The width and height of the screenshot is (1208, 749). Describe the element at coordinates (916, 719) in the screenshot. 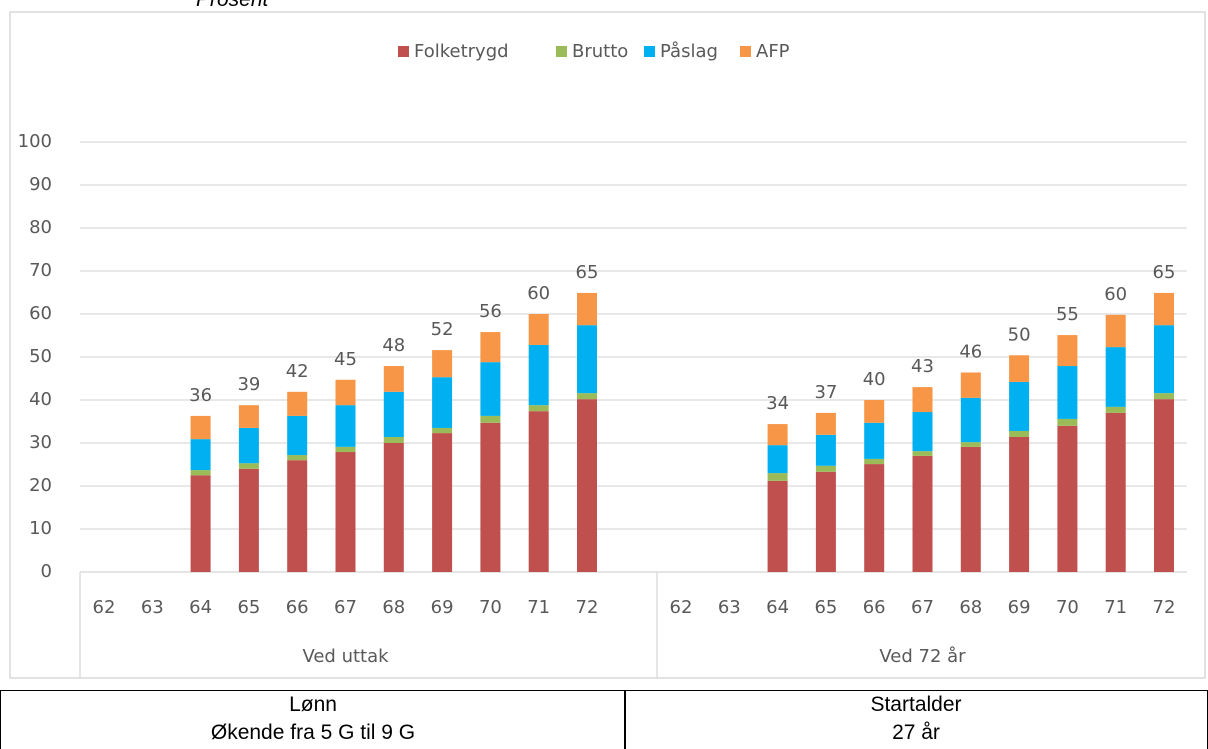

I see `table-cell: Startalder 27 år` at that location.